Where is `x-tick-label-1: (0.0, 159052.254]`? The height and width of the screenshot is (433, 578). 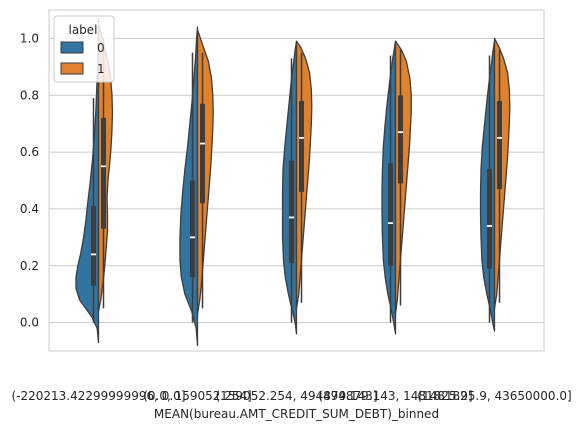
x-tick-label-1: (0.0, 159052.254] is located at coordinates (197, 396).